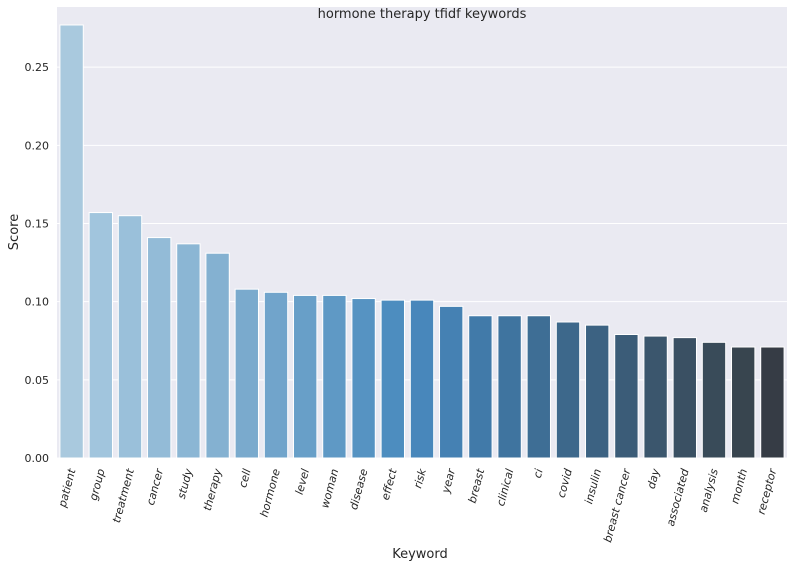 The width and height of the screenshot is (790, 571). I want to click on x-tick-label: ci, so click(538, 473).